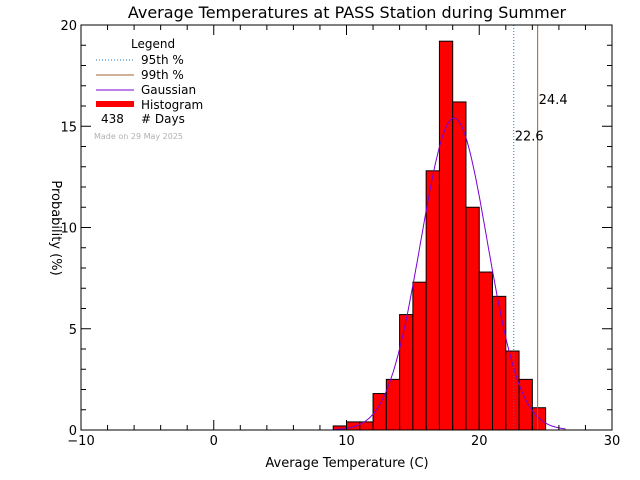 This screenshot has width=640, height=480. I want to click on legend-label-95: 95th %, so click(162, 60).